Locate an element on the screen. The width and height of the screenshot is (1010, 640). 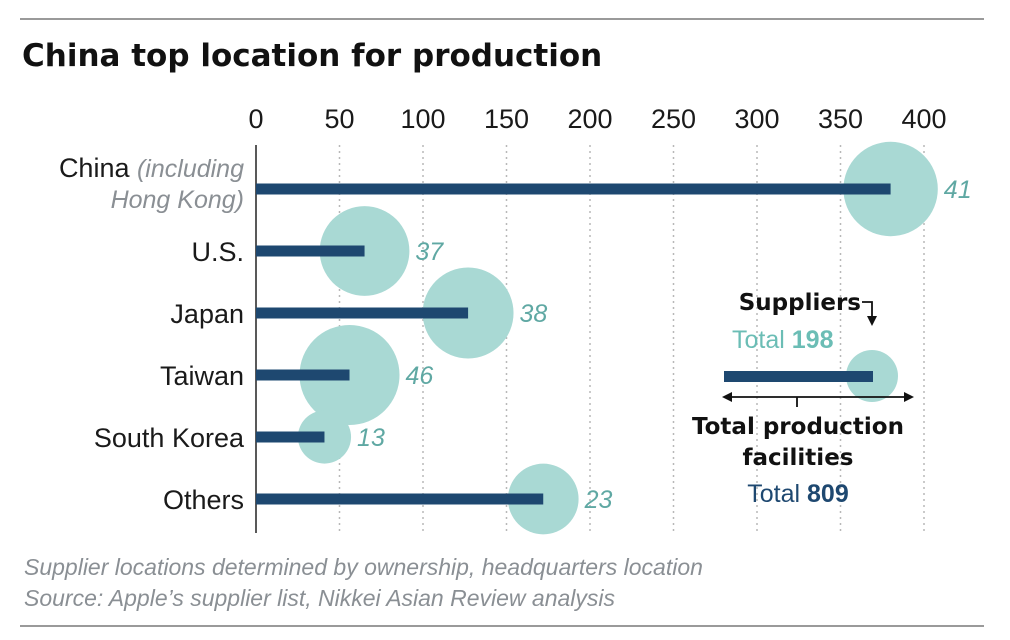
supplier-value-label: 37 is located at coordinates (429, 252).